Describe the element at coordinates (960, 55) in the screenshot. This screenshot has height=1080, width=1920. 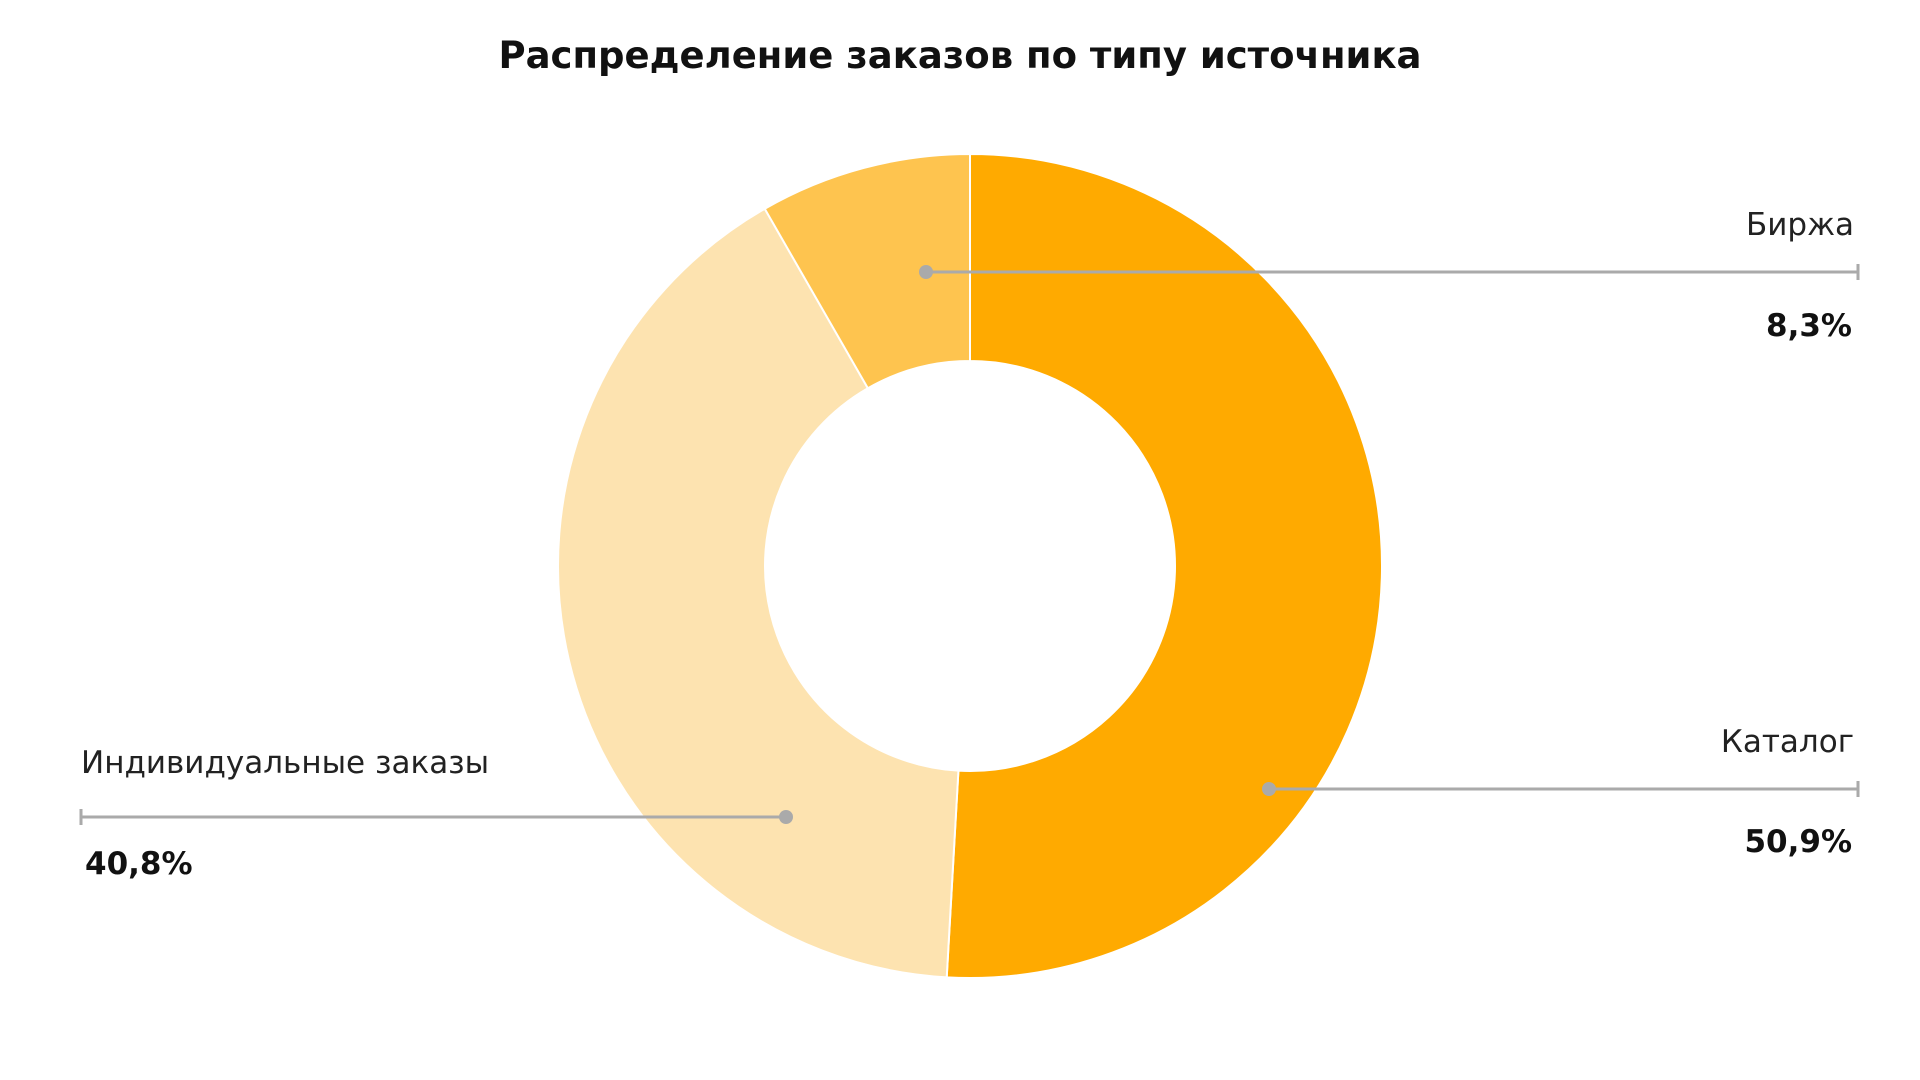
I see `chart-title: Распределение заказов по типу источника` at that location.